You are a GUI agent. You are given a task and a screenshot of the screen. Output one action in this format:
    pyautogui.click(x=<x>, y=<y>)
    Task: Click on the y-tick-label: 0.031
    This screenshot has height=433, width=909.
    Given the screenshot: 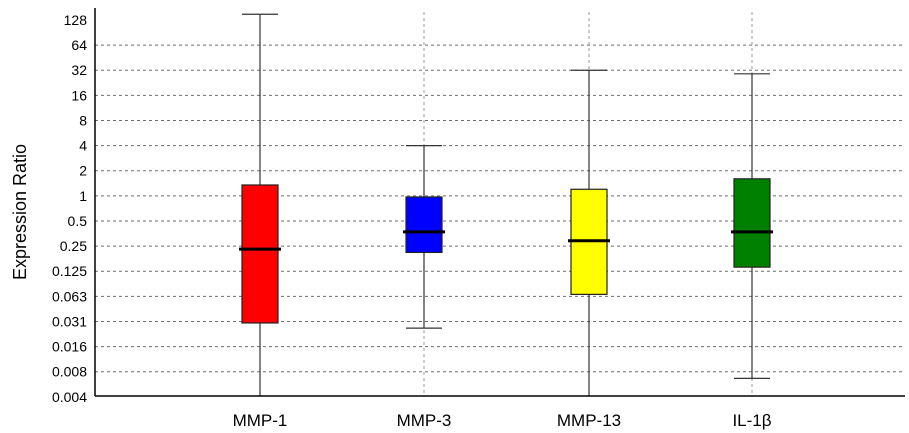 What is the action you would take?
    pyautogui.click(x=69, y=321)
    